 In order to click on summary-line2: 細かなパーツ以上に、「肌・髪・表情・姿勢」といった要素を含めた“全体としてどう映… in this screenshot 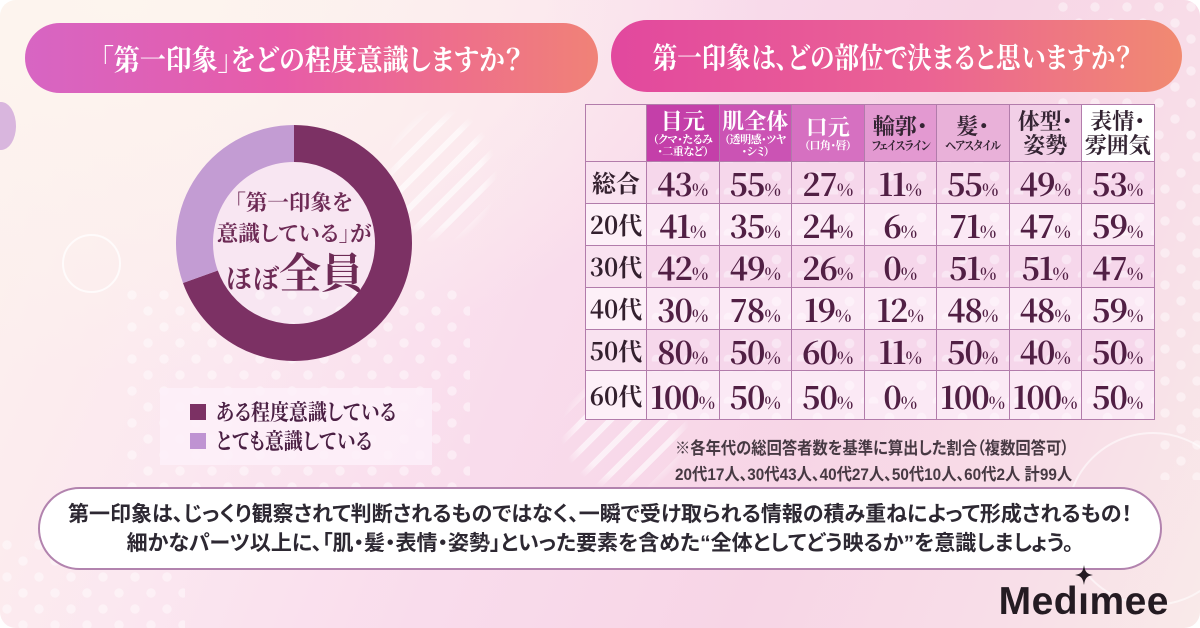, I will do `click(600, 543)`.